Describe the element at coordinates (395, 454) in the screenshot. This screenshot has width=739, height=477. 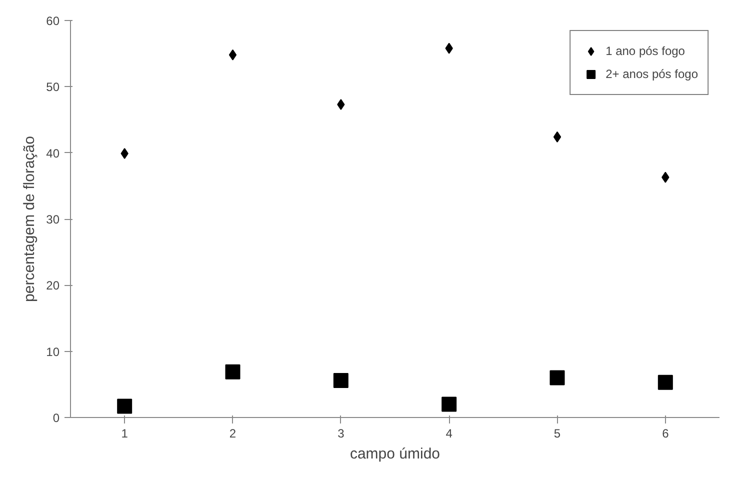
I see `x-axis-title: campo úmido` at that location.